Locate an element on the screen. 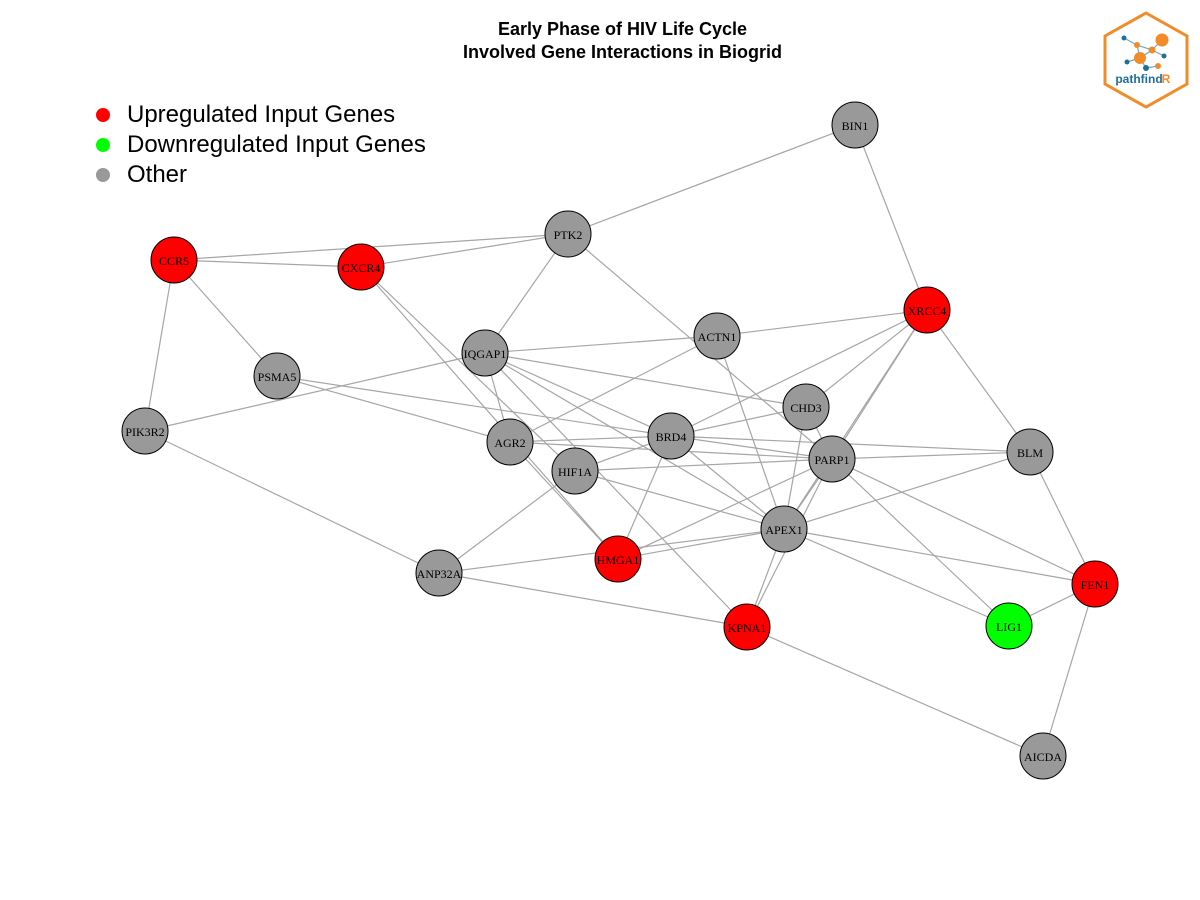 The width and height of the screenshot is (1200, 900). edge-blm-fen1 is located at coordinates (1062, 518).